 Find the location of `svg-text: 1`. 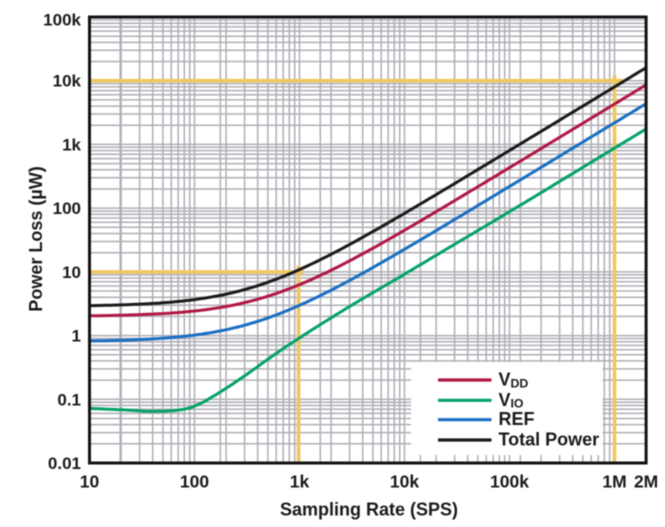

svg-text: 1 is located at coordinates (76, 336).